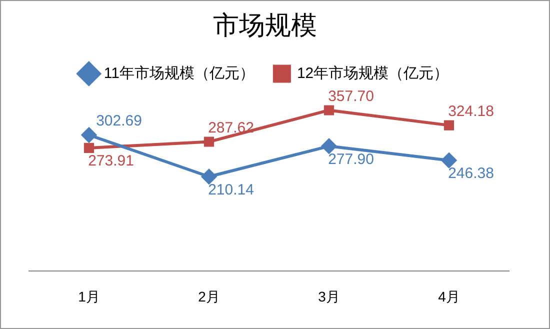  I want to click on data-label: 302.69, so click(119, 121).